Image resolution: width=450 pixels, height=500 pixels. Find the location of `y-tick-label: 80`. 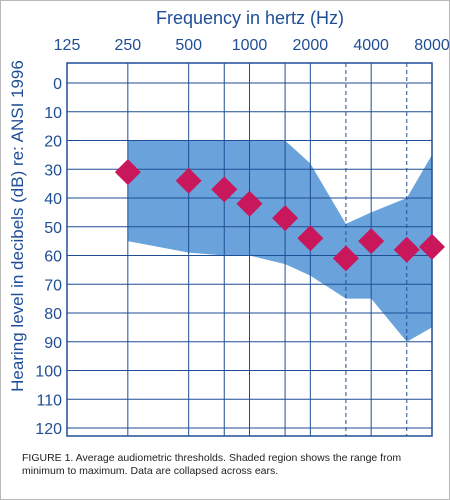

y-tick-label: 80 is located at coordinates (53, 314).